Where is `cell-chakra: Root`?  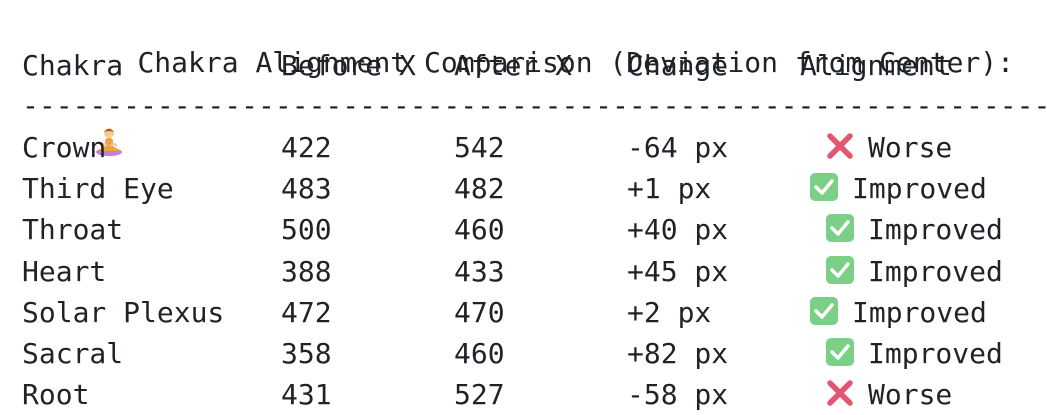
cell-chakra: Root is located at coordinates (56, 395).